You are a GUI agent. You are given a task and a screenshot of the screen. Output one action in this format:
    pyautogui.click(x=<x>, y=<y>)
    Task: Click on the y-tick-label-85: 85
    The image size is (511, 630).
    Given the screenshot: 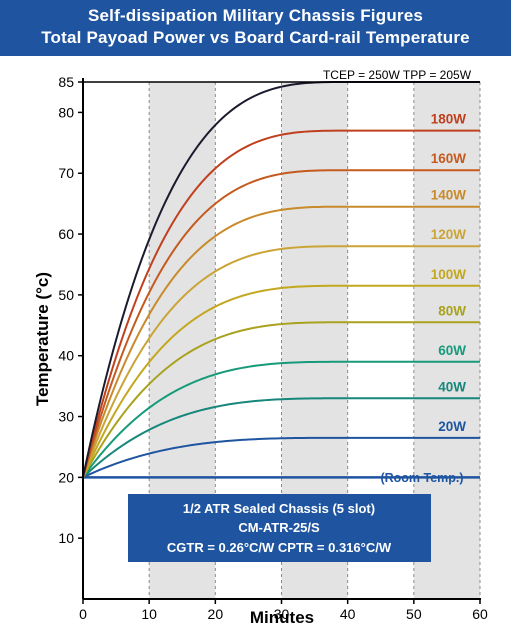 What is the action you would take?
    pyautogui.click(x=66, y=82)
    